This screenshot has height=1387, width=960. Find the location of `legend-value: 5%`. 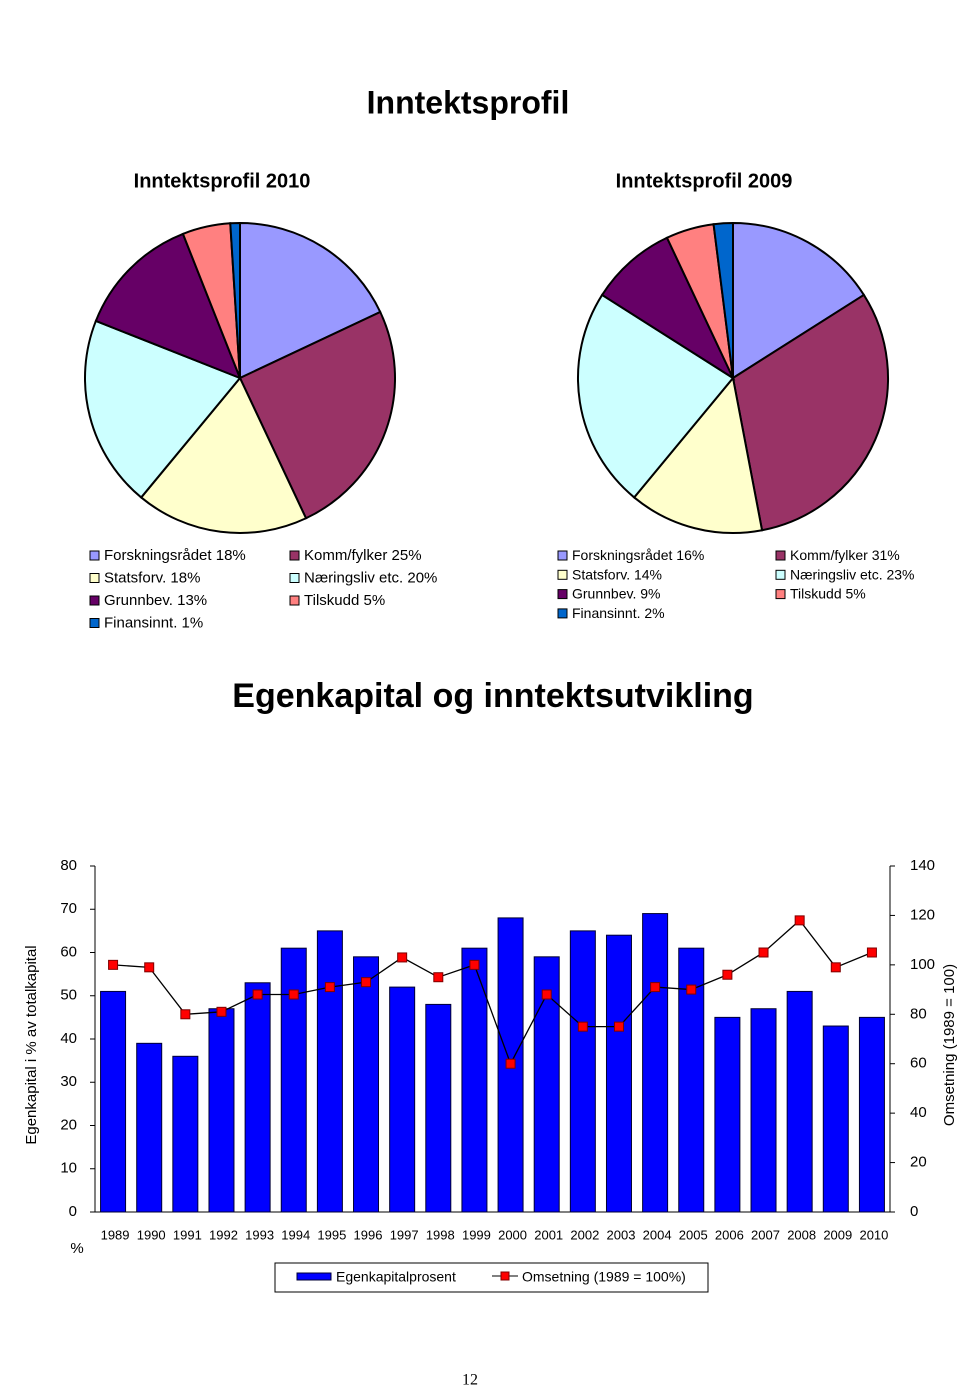

legend-value: 5% is located at coordinates (856, 593).